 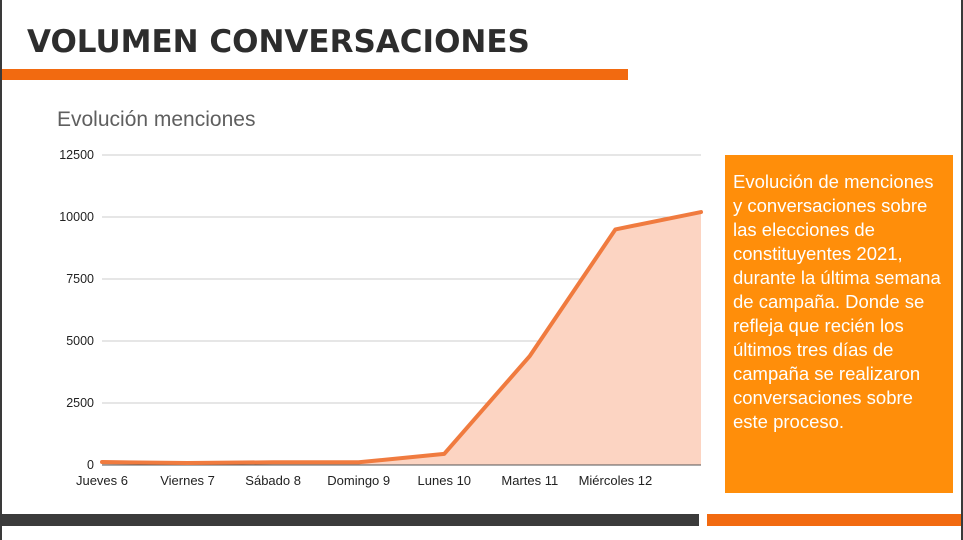 What do you see at coordinates (102, 480) in the screenshot?
I see `x-tick-label-0: Jueves 6` at bounding box center [102, 480].